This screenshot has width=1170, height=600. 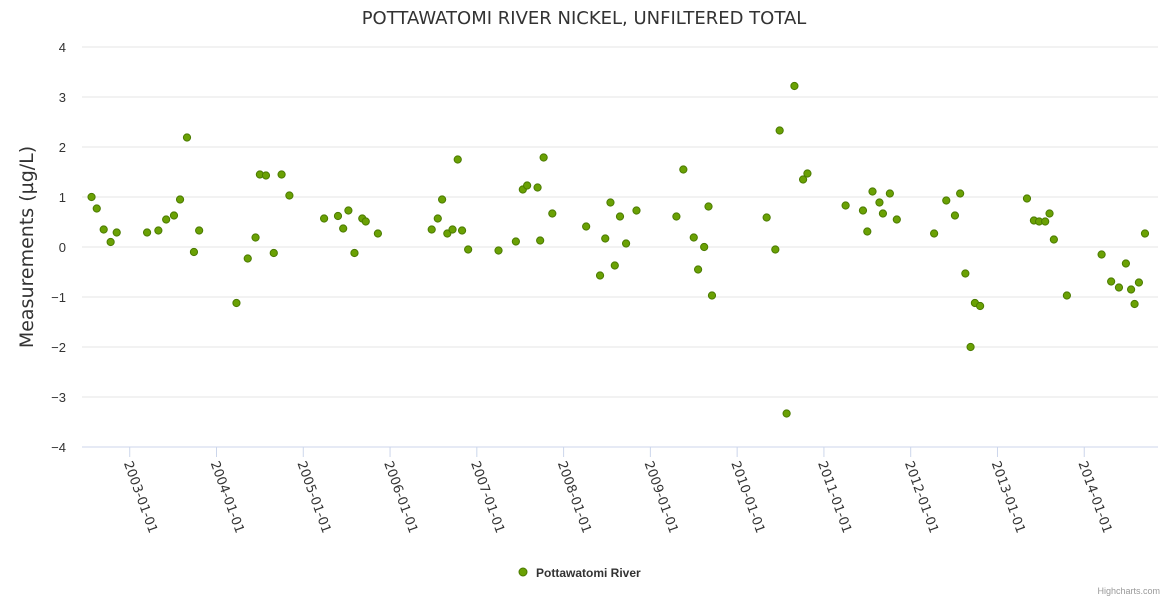 I want to click on y-tick-label: −3, so click(x=58, y=397).